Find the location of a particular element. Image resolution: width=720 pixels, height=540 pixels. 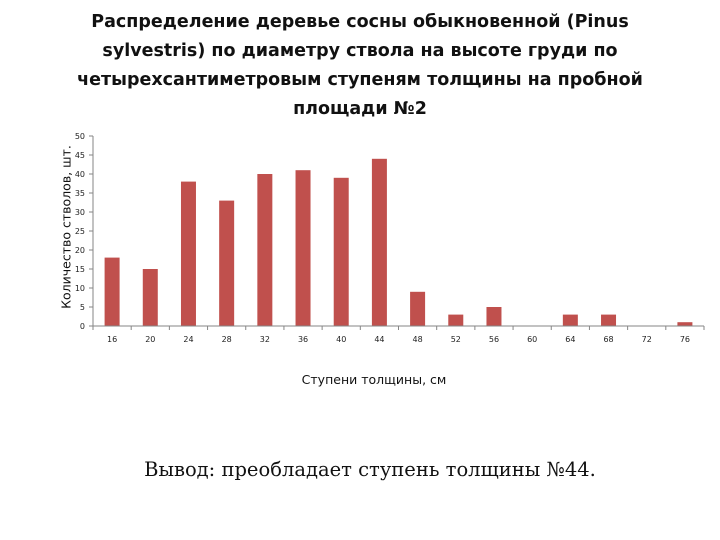

y-tick-label: 50 is located at coordinates (80, 136).